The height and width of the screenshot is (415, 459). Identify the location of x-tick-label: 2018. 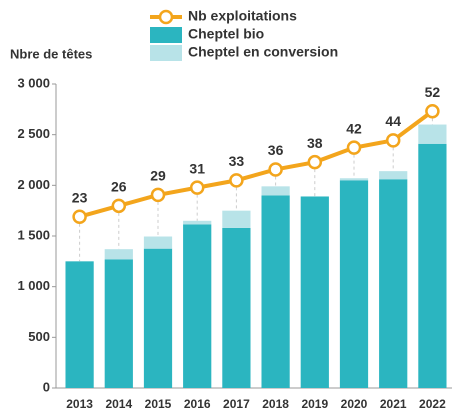
(275, 404).